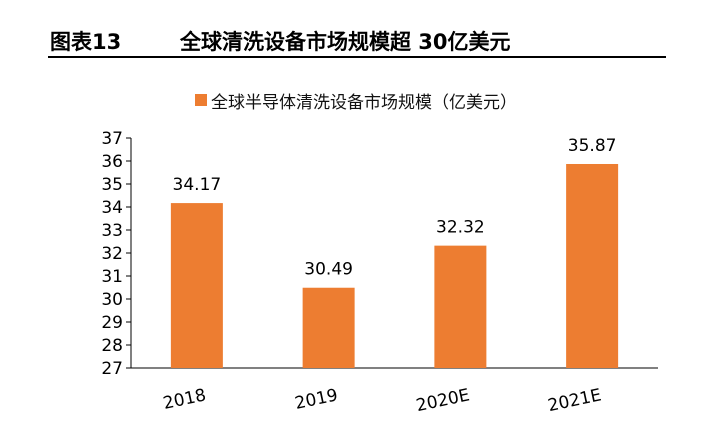 This screenshot has width=721, height=441. I want to click on x-tick-label: 2020E, so click(442, 400).